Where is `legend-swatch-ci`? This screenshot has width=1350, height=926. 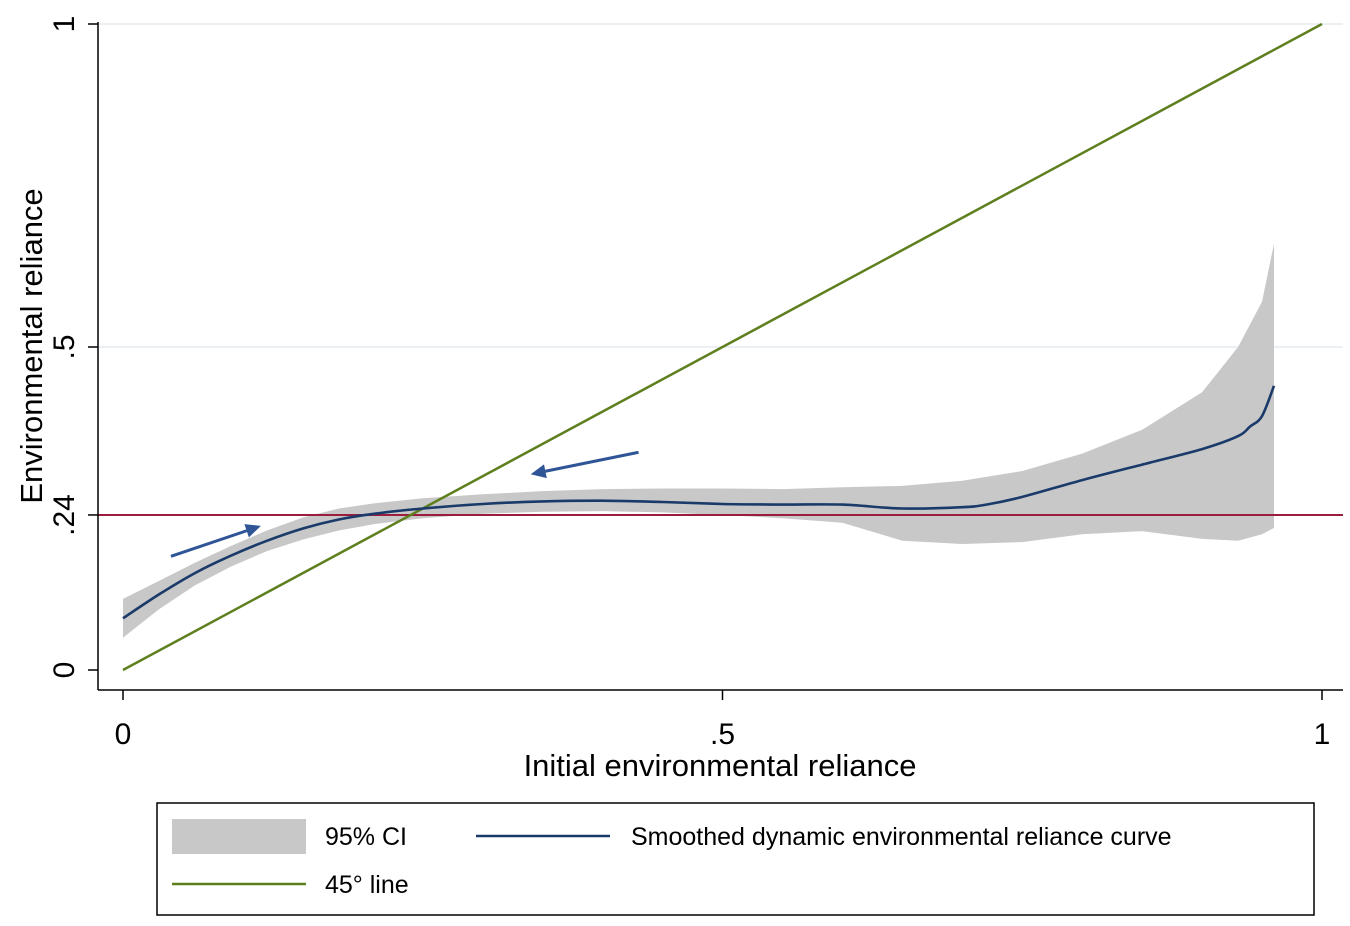
legend-swatch-ci is located at coordinates (239, 836).